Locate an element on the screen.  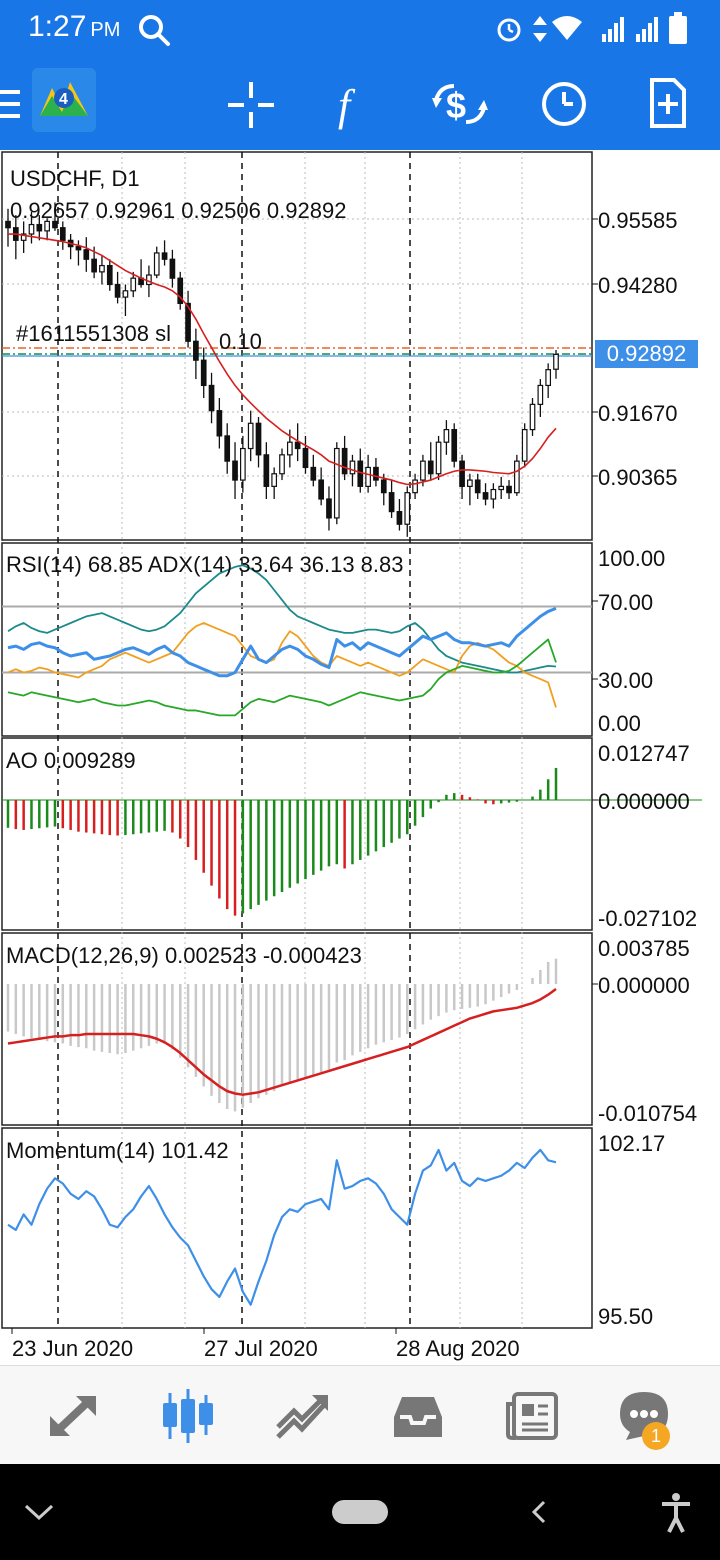
chart-icon is located at coordinates (188, 1416).